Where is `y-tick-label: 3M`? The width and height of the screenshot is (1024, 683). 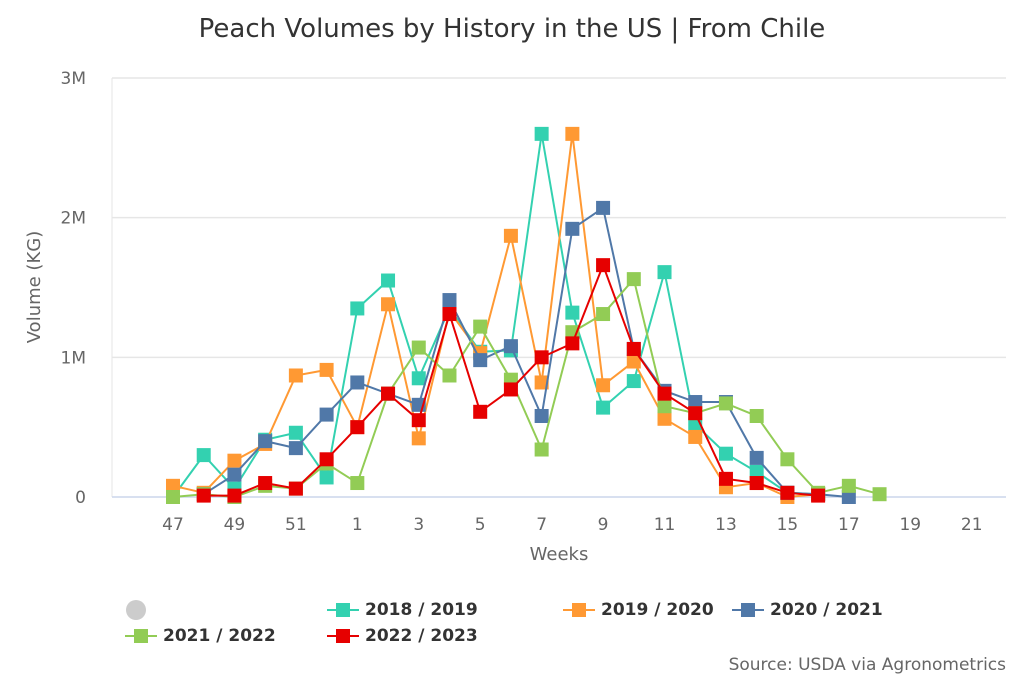 y-tick-label: 3M is located at coordinates (73, 79).